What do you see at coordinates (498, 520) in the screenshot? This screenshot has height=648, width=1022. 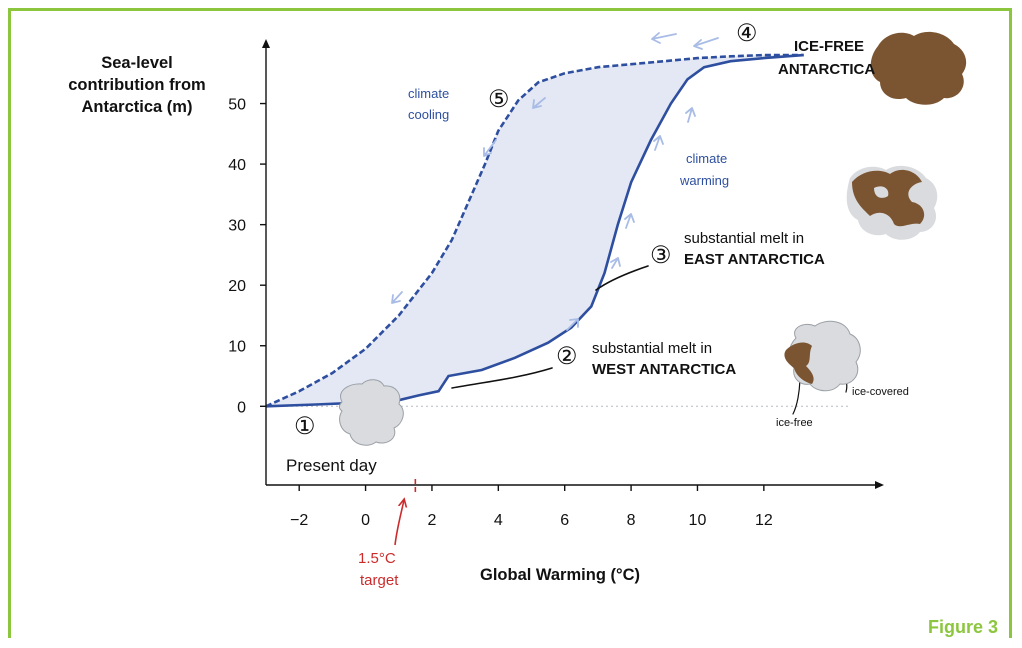 I see `x-tick-label: 4` at bounding box center [498, 520].